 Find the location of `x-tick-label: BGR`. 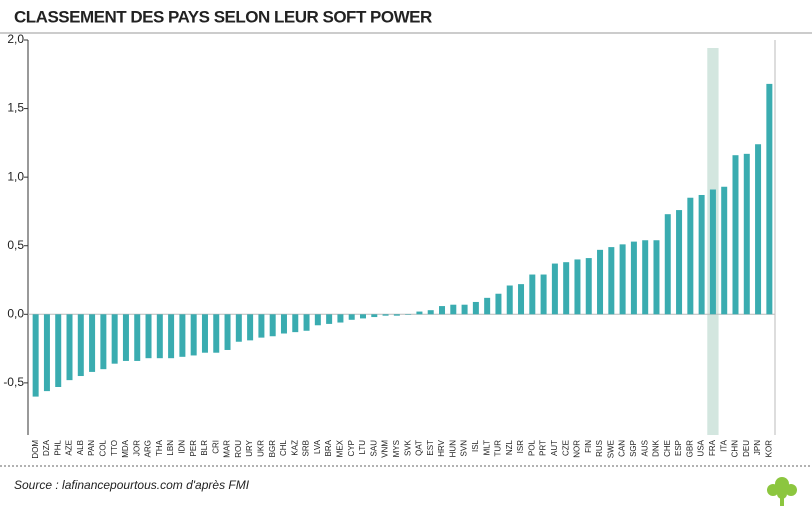

x-tick-label: BGR is located at coordinates (272, 449).